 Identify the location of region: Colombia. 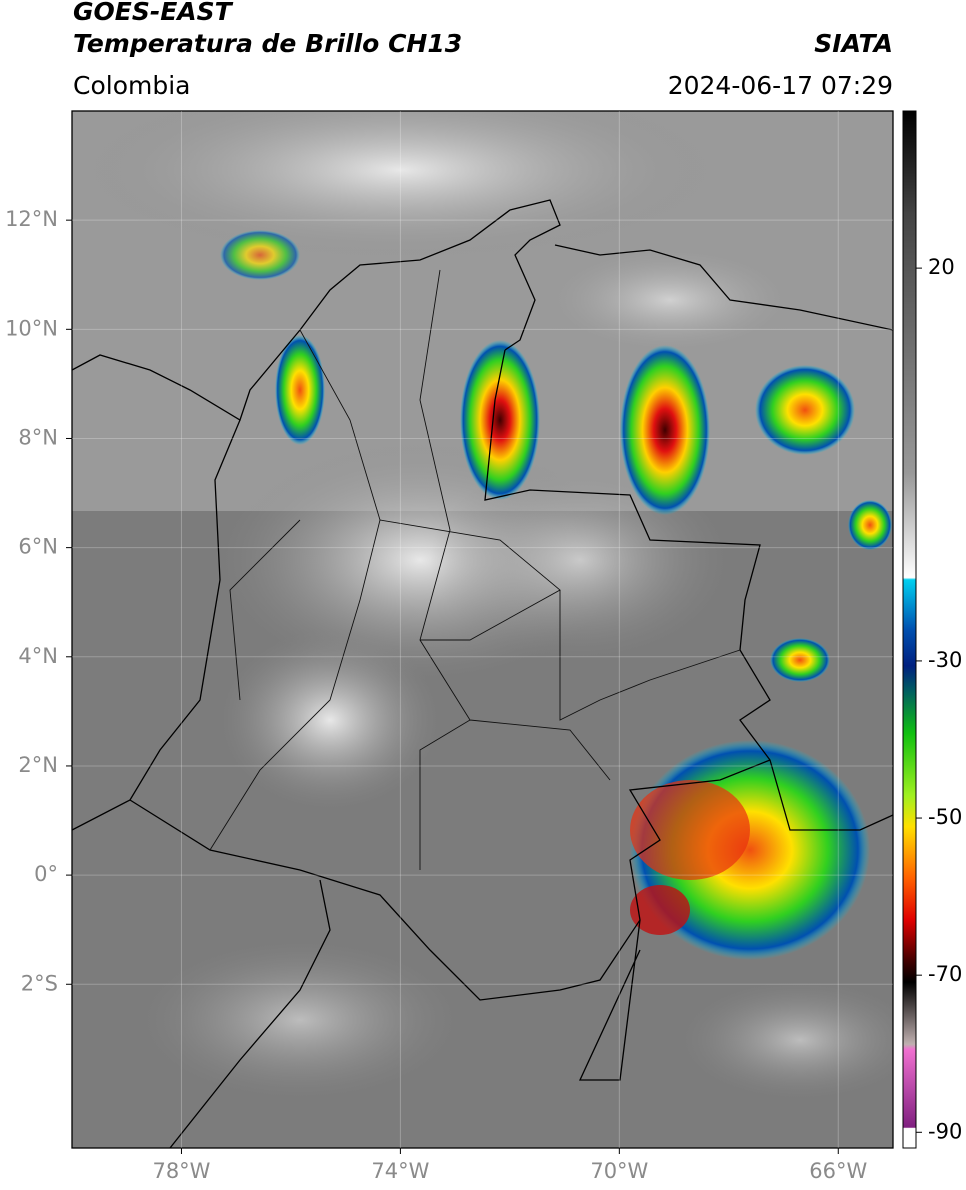
(131, 85).